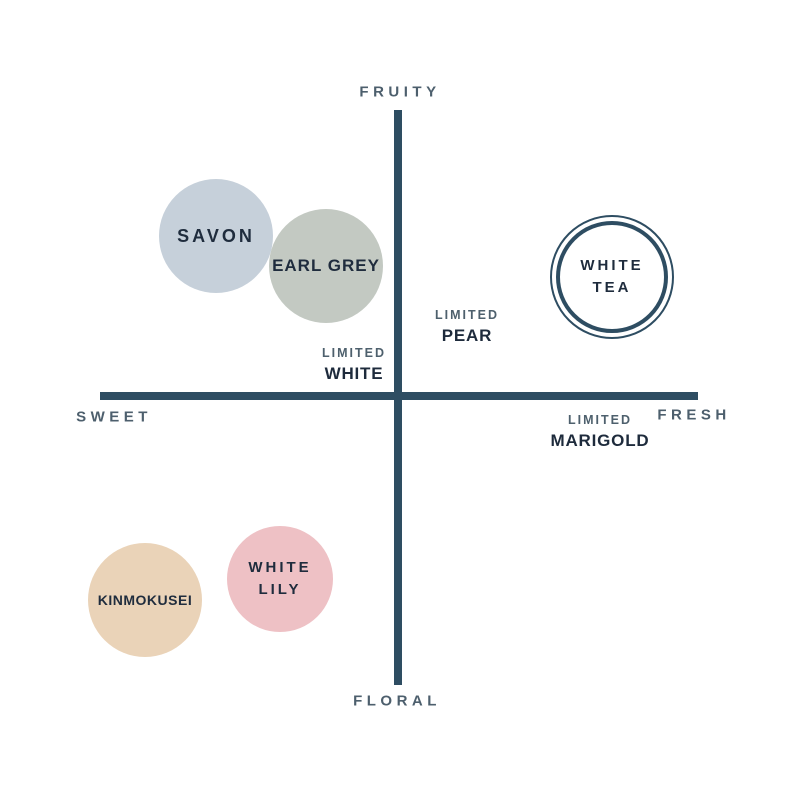  Describe the element at coordinates (399, 396) in the screenshot. I see `x-axis-line` at that location.